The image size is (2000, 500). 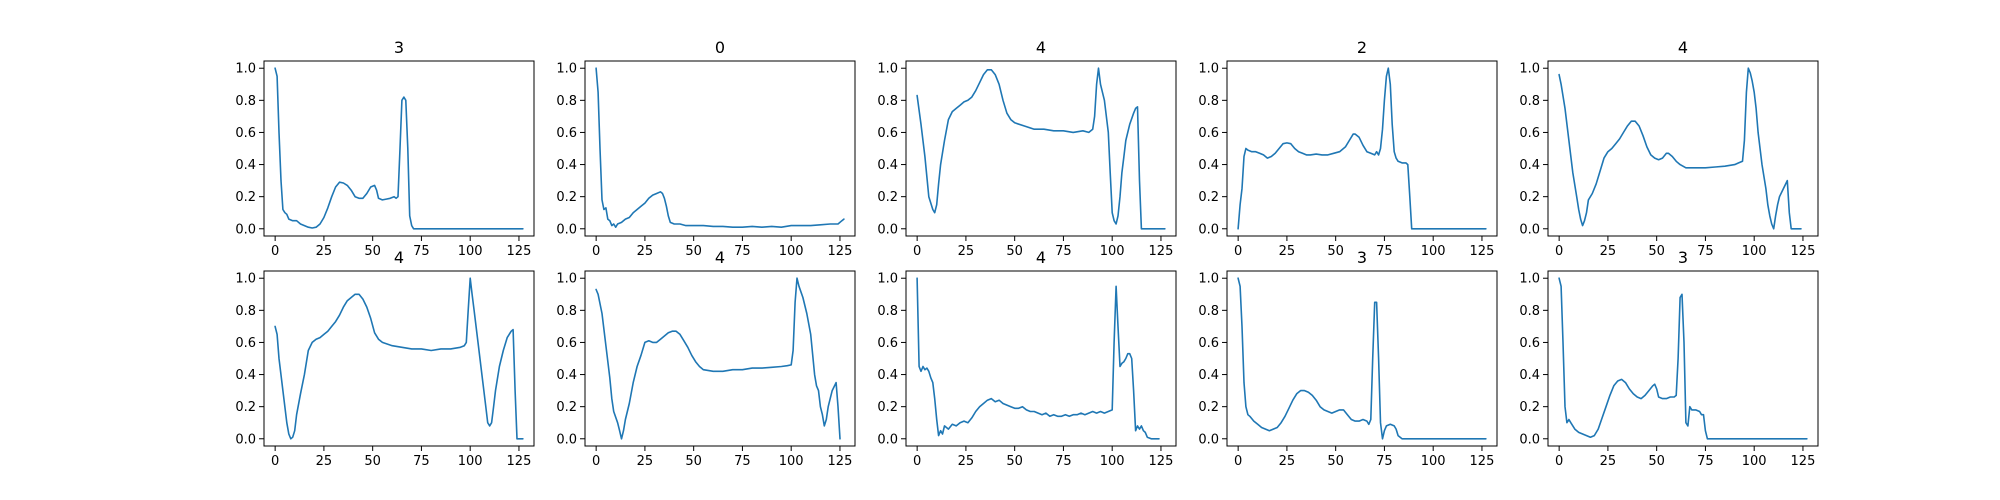 I want to click on subplot-2: 0 25 50 75 100 125 0.0 0.2 0.4 0.6 0.8 1.0 0, so click(x=706, y=148).